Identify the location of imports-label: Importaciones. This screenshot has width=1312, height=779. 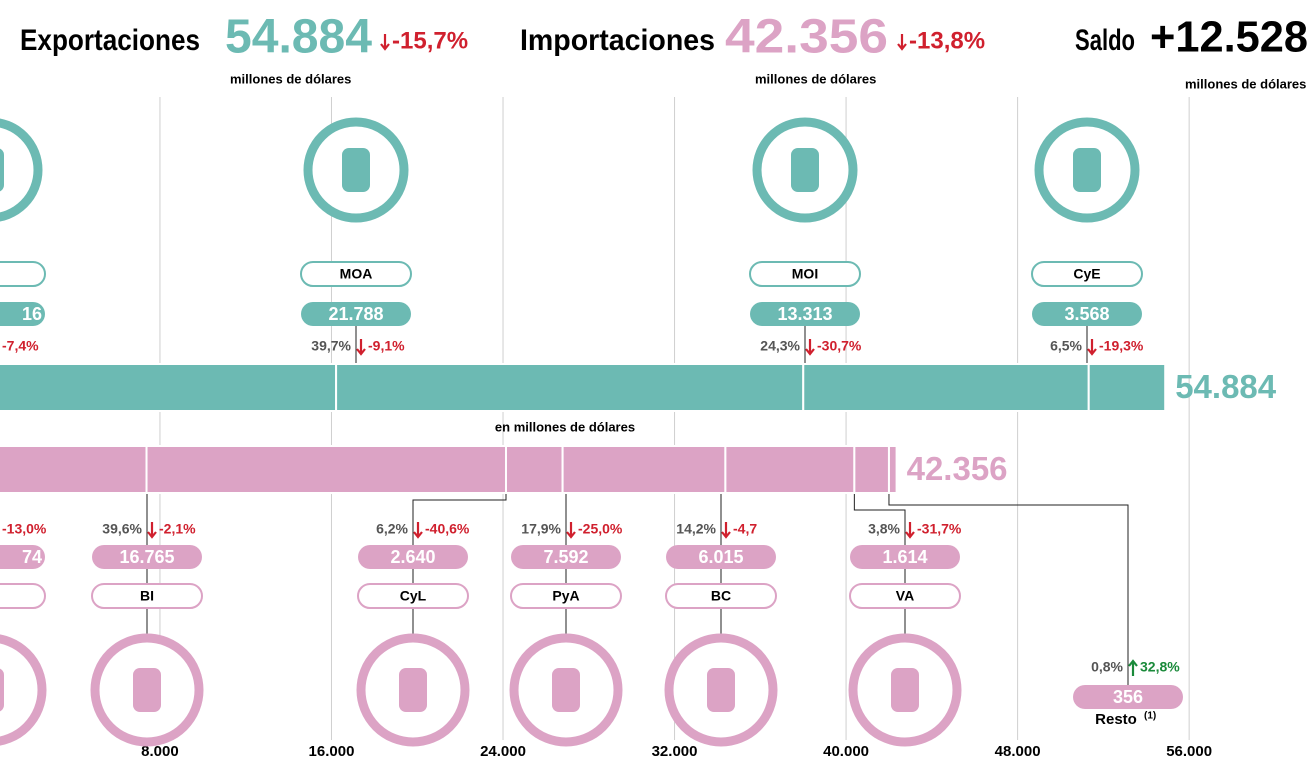
(617, 40).